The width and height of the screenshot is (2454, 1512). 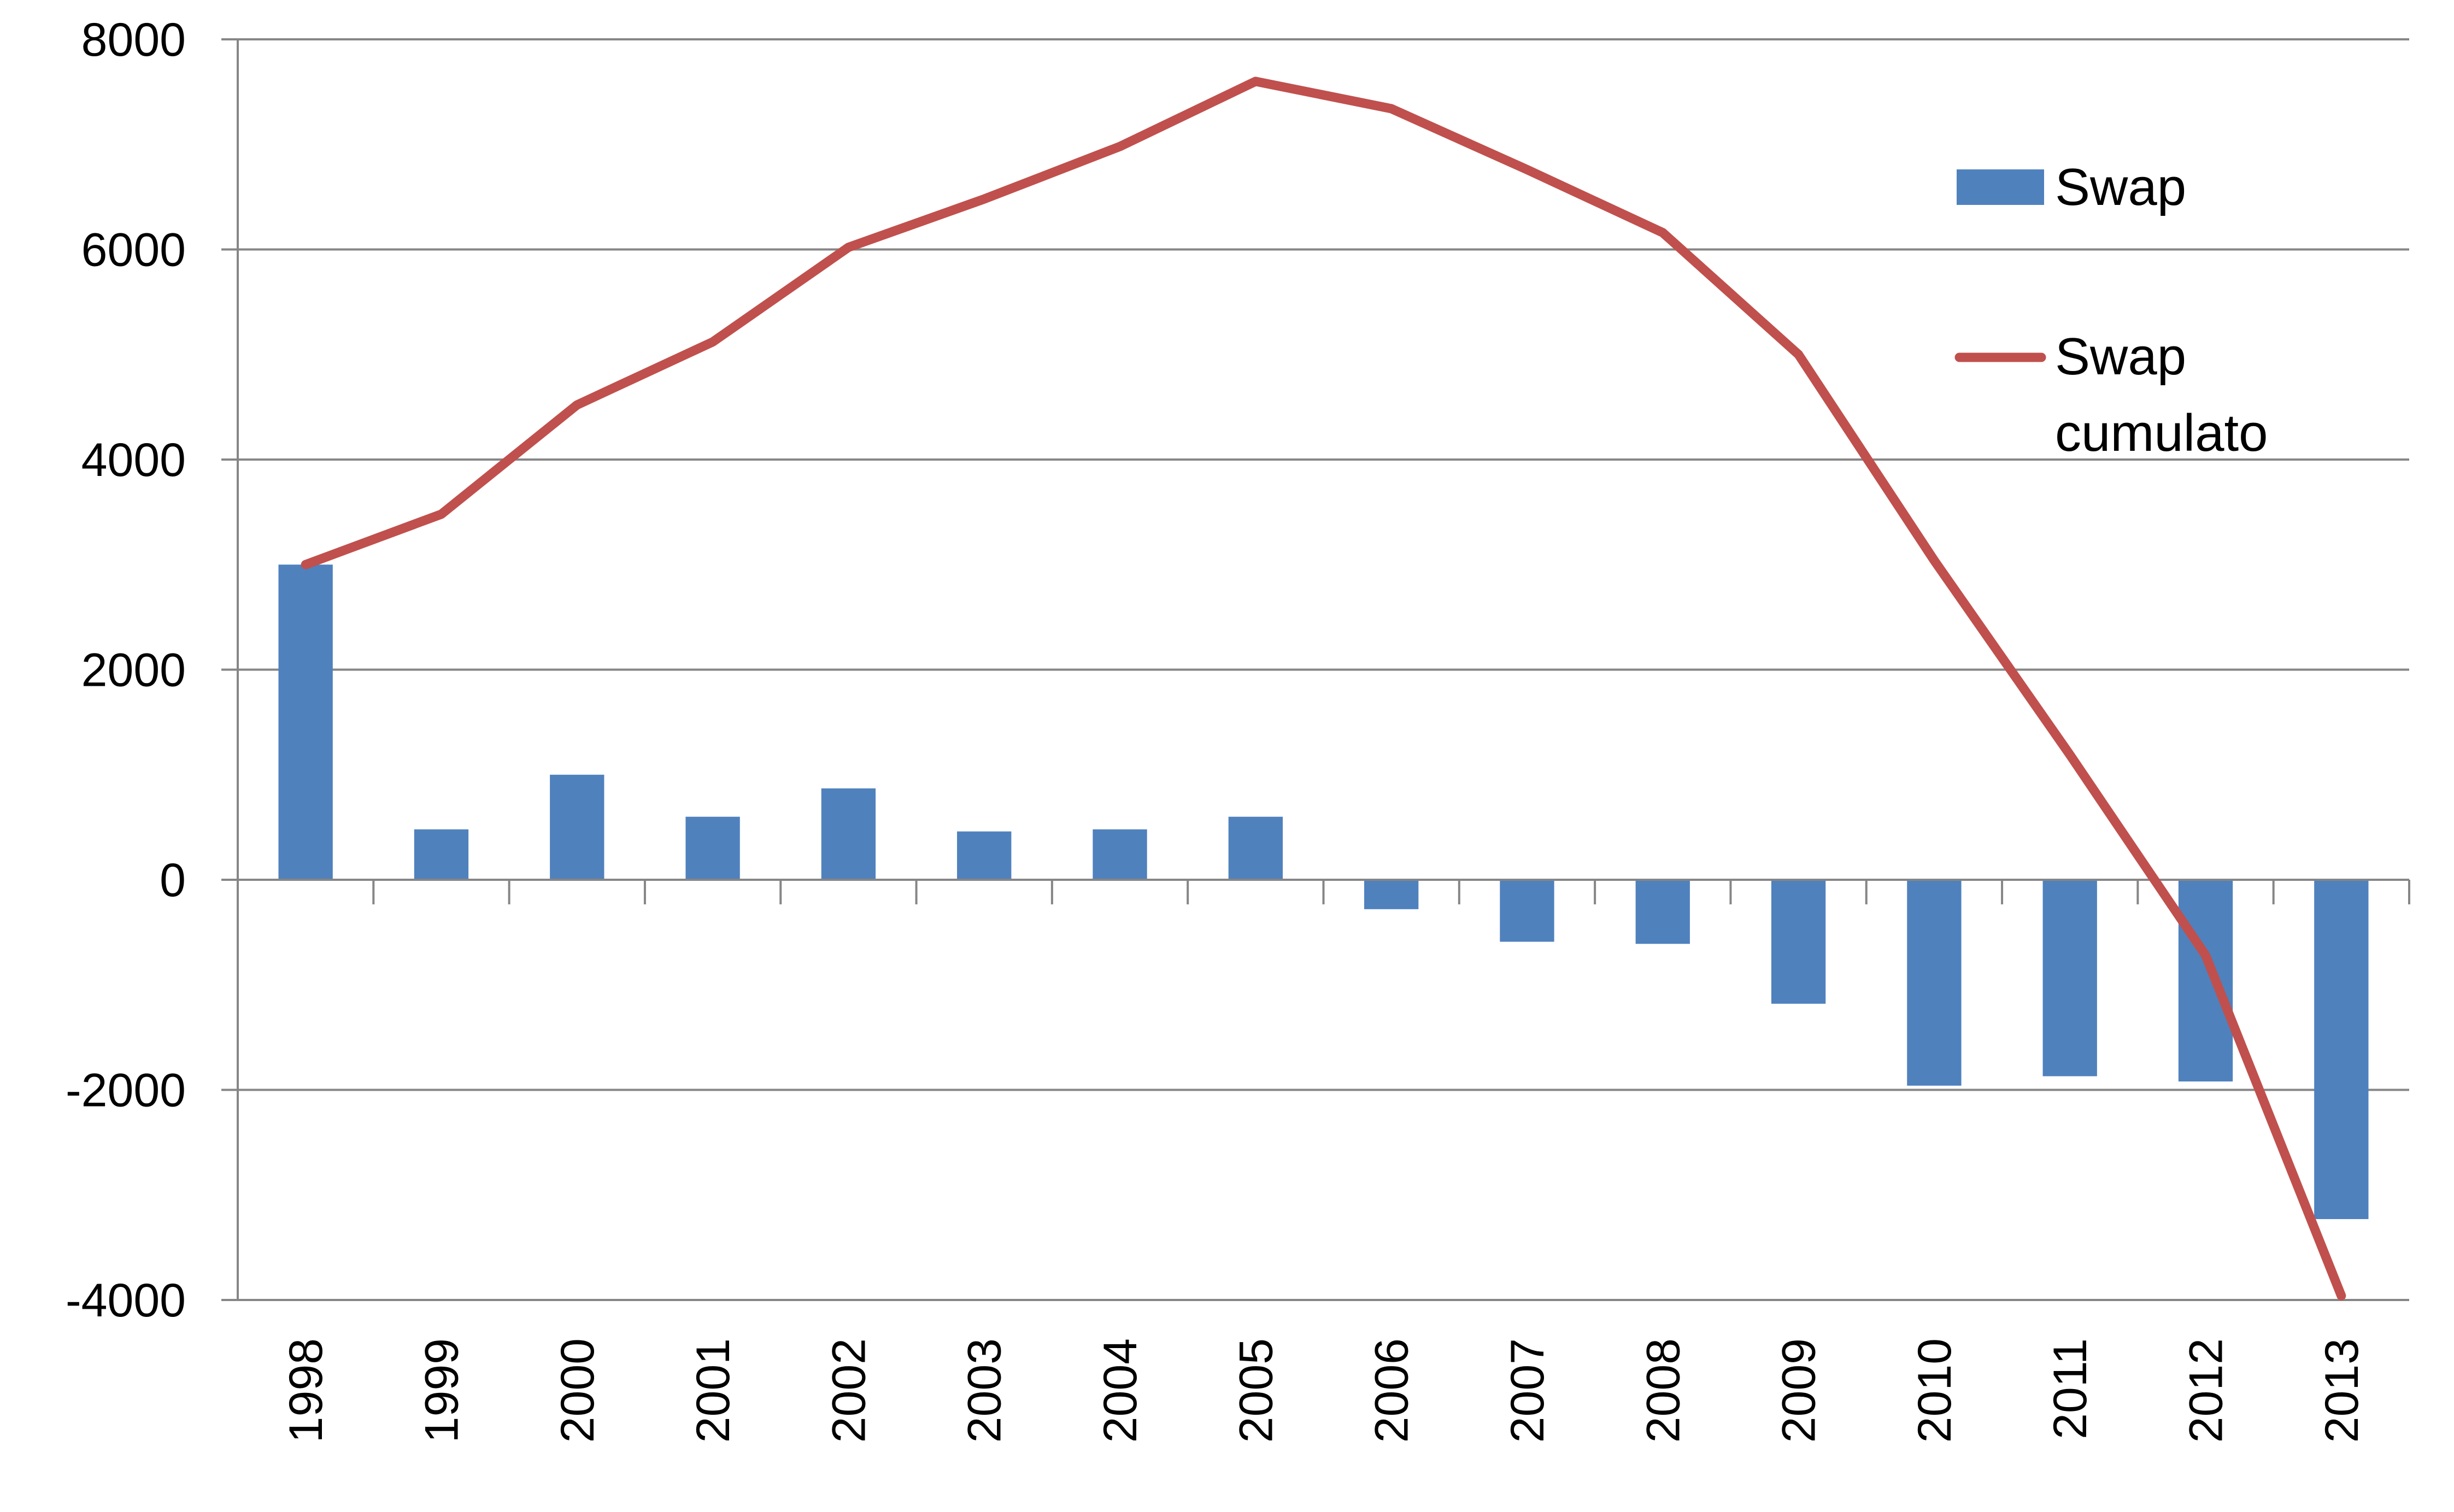 What do you see at coordinates (133, 670) in the screenshot?
I see `y-tick-label: 2000` at bounding box center [133, 670].